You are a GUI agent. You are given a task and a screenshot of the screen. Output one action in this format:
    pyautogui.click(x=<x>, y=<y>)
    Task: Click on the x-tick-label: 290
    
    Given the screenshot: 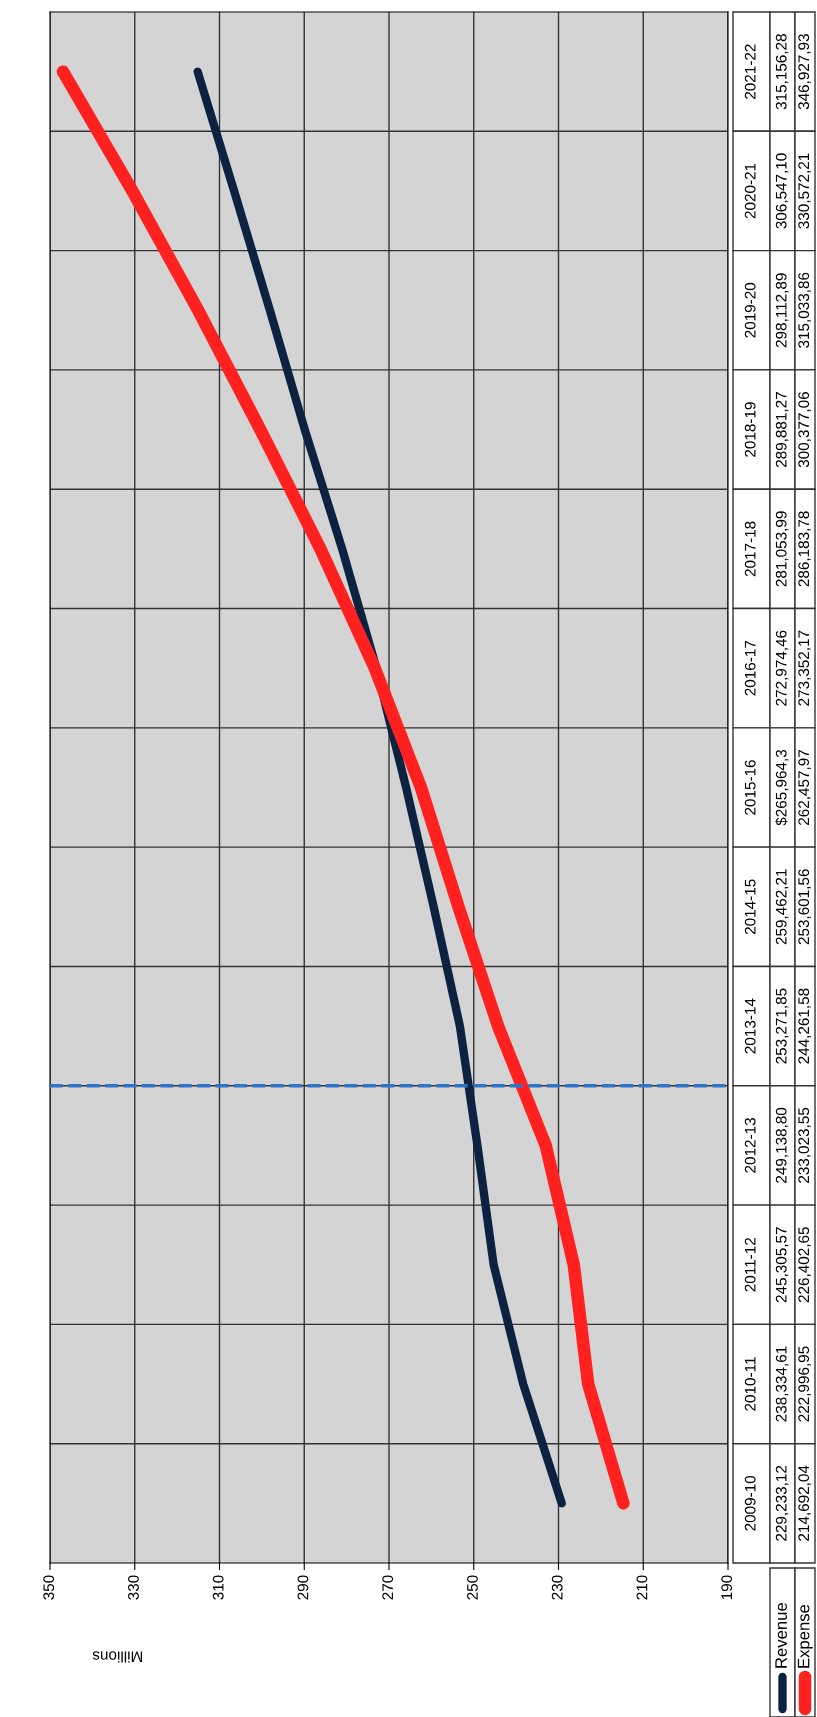 What is the action you would take?
    pyautogui.click(x=303, y=1587)
    